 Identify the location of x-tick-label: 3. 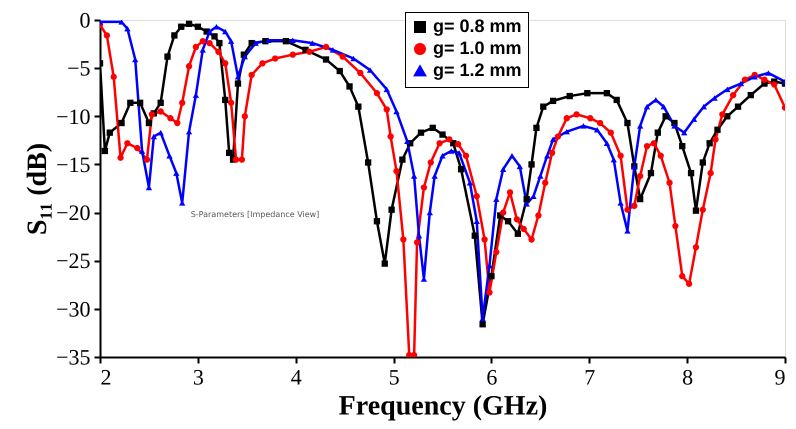
(198, 377).